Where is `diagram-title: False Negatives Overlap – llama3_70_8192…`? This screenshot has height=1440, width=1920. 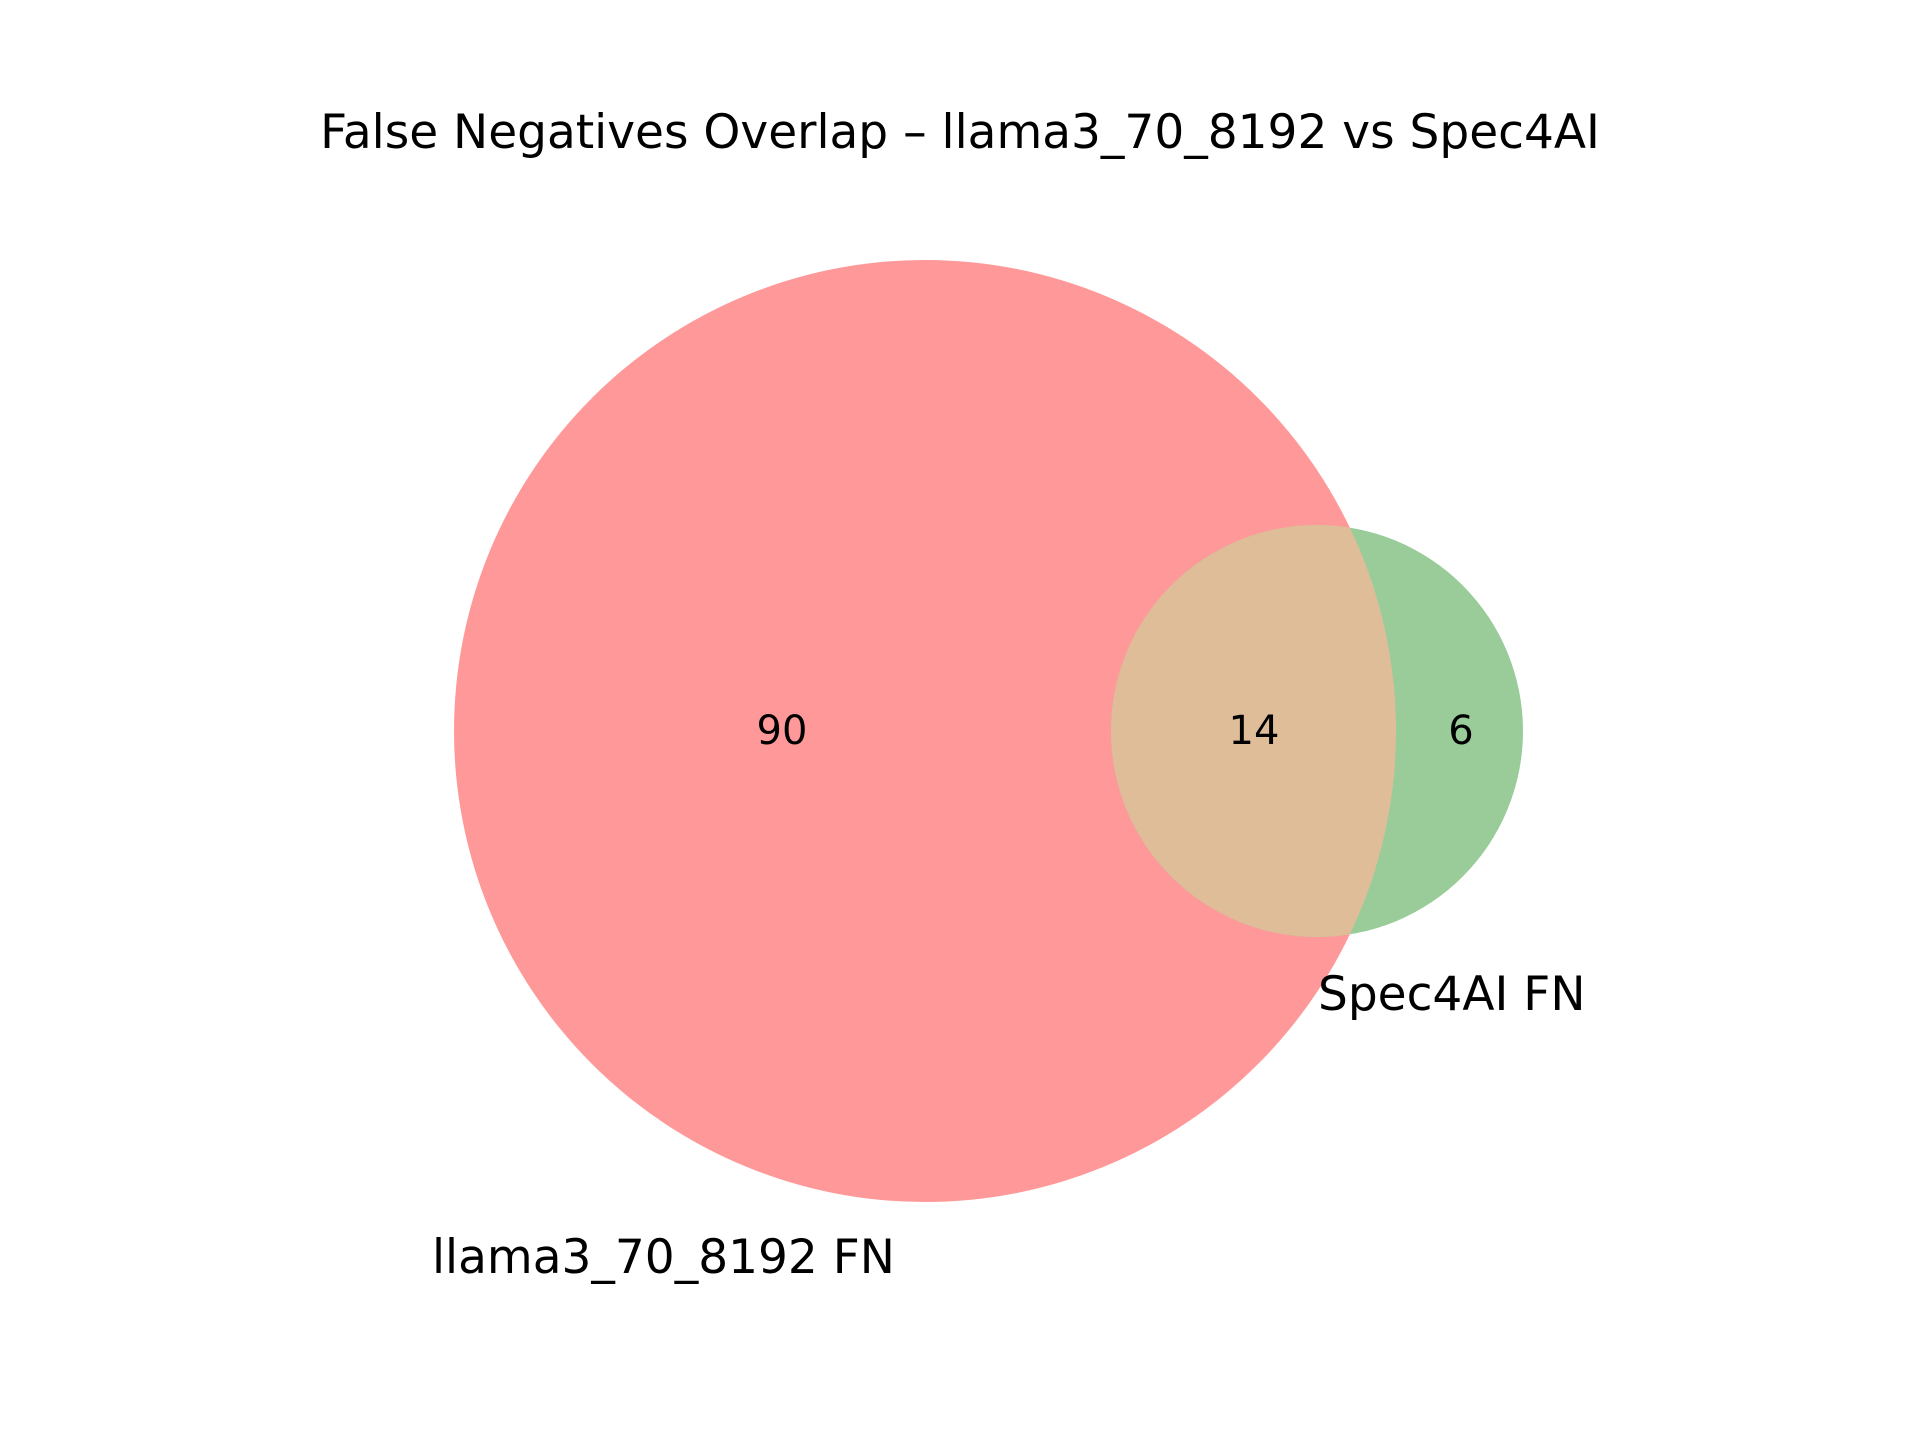
diagram-title: False Negatives Overlap – llama3_70_8192… is located at coordinates (960, 132).